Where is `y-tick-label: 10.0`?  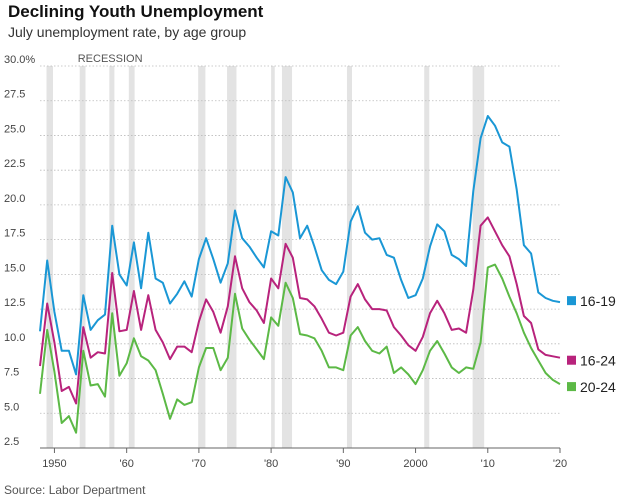
y-tick-label: 10.0 is located at coordinates (14, 338).